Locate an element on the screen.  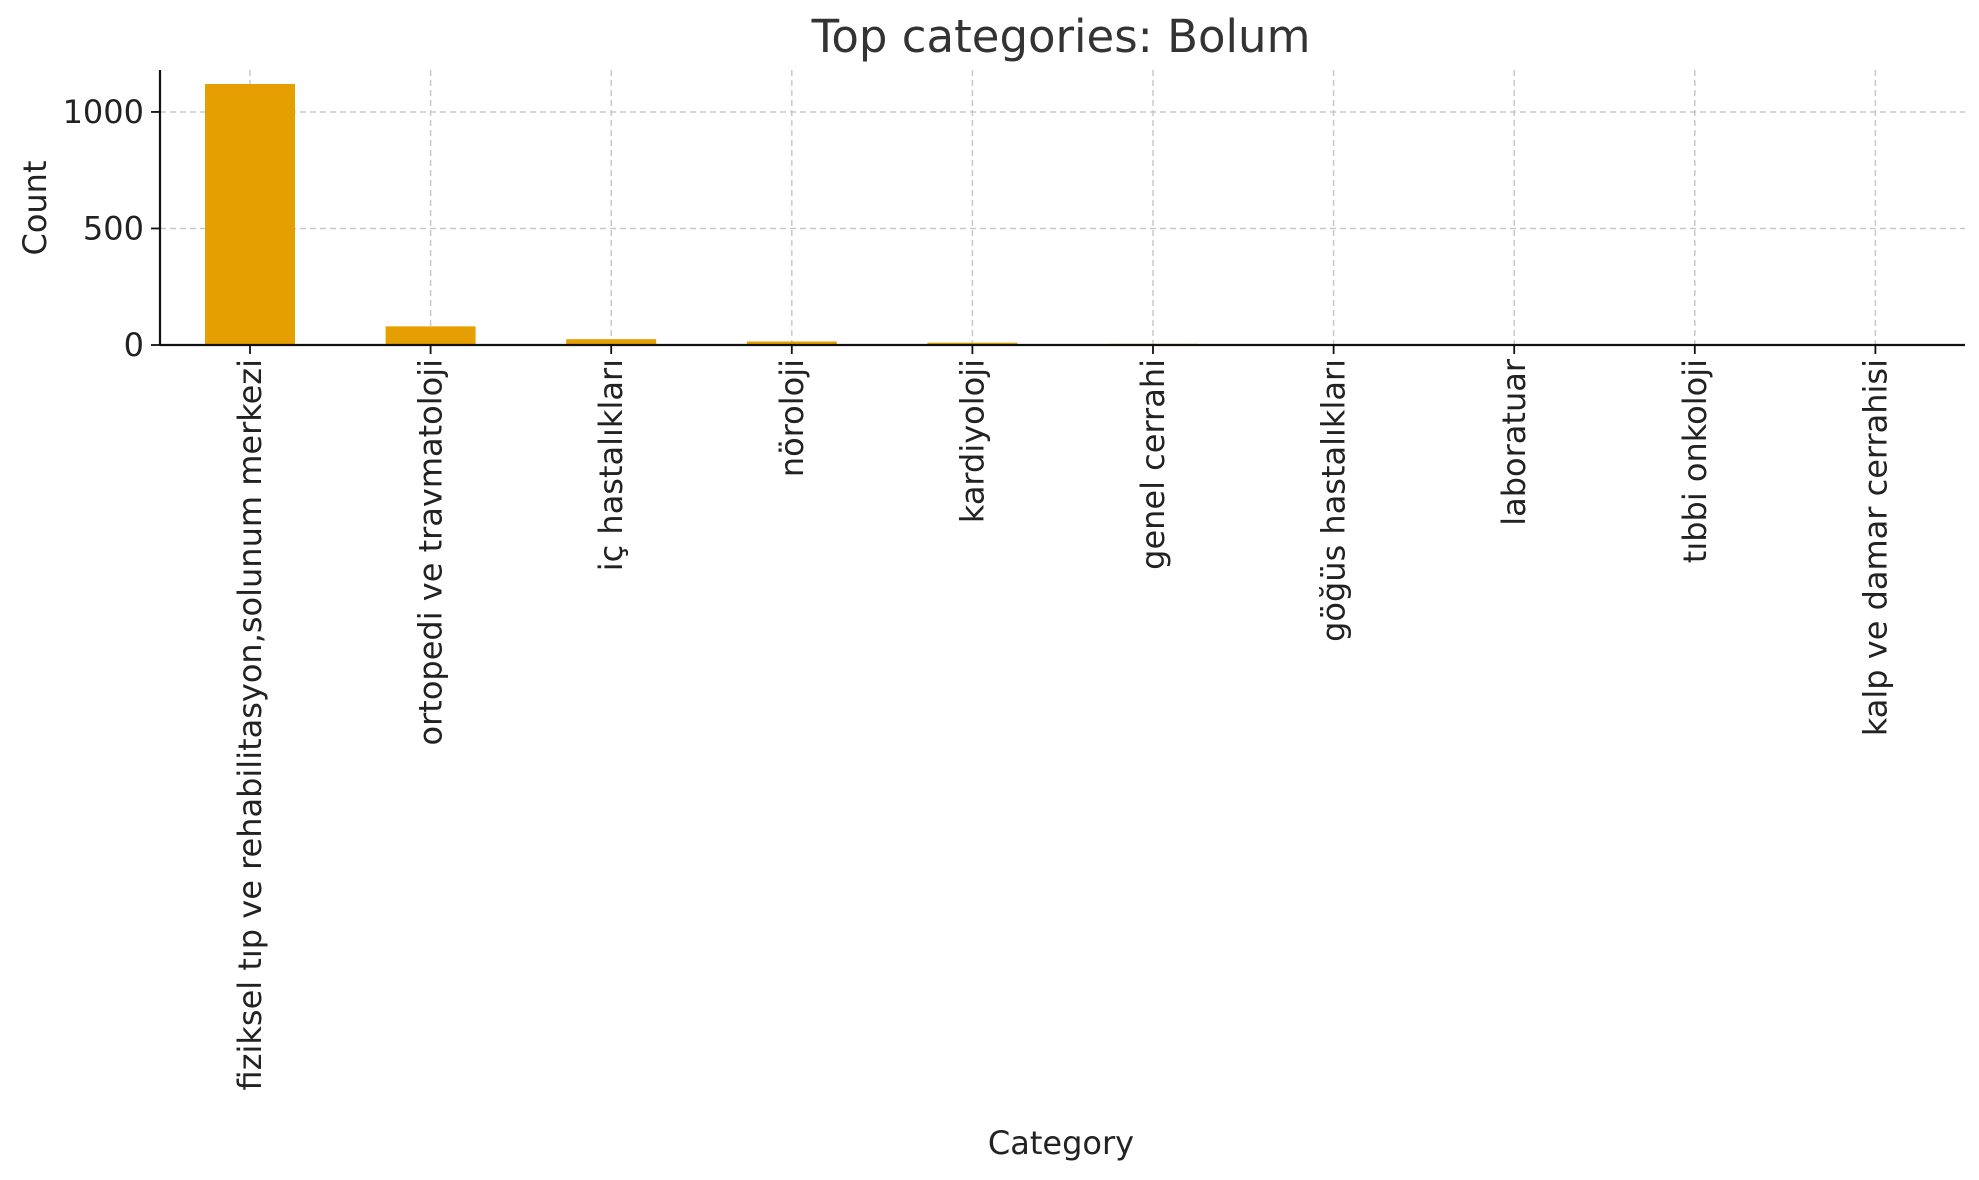
y-tick-label: 0 is located at coordinates (134, 345).